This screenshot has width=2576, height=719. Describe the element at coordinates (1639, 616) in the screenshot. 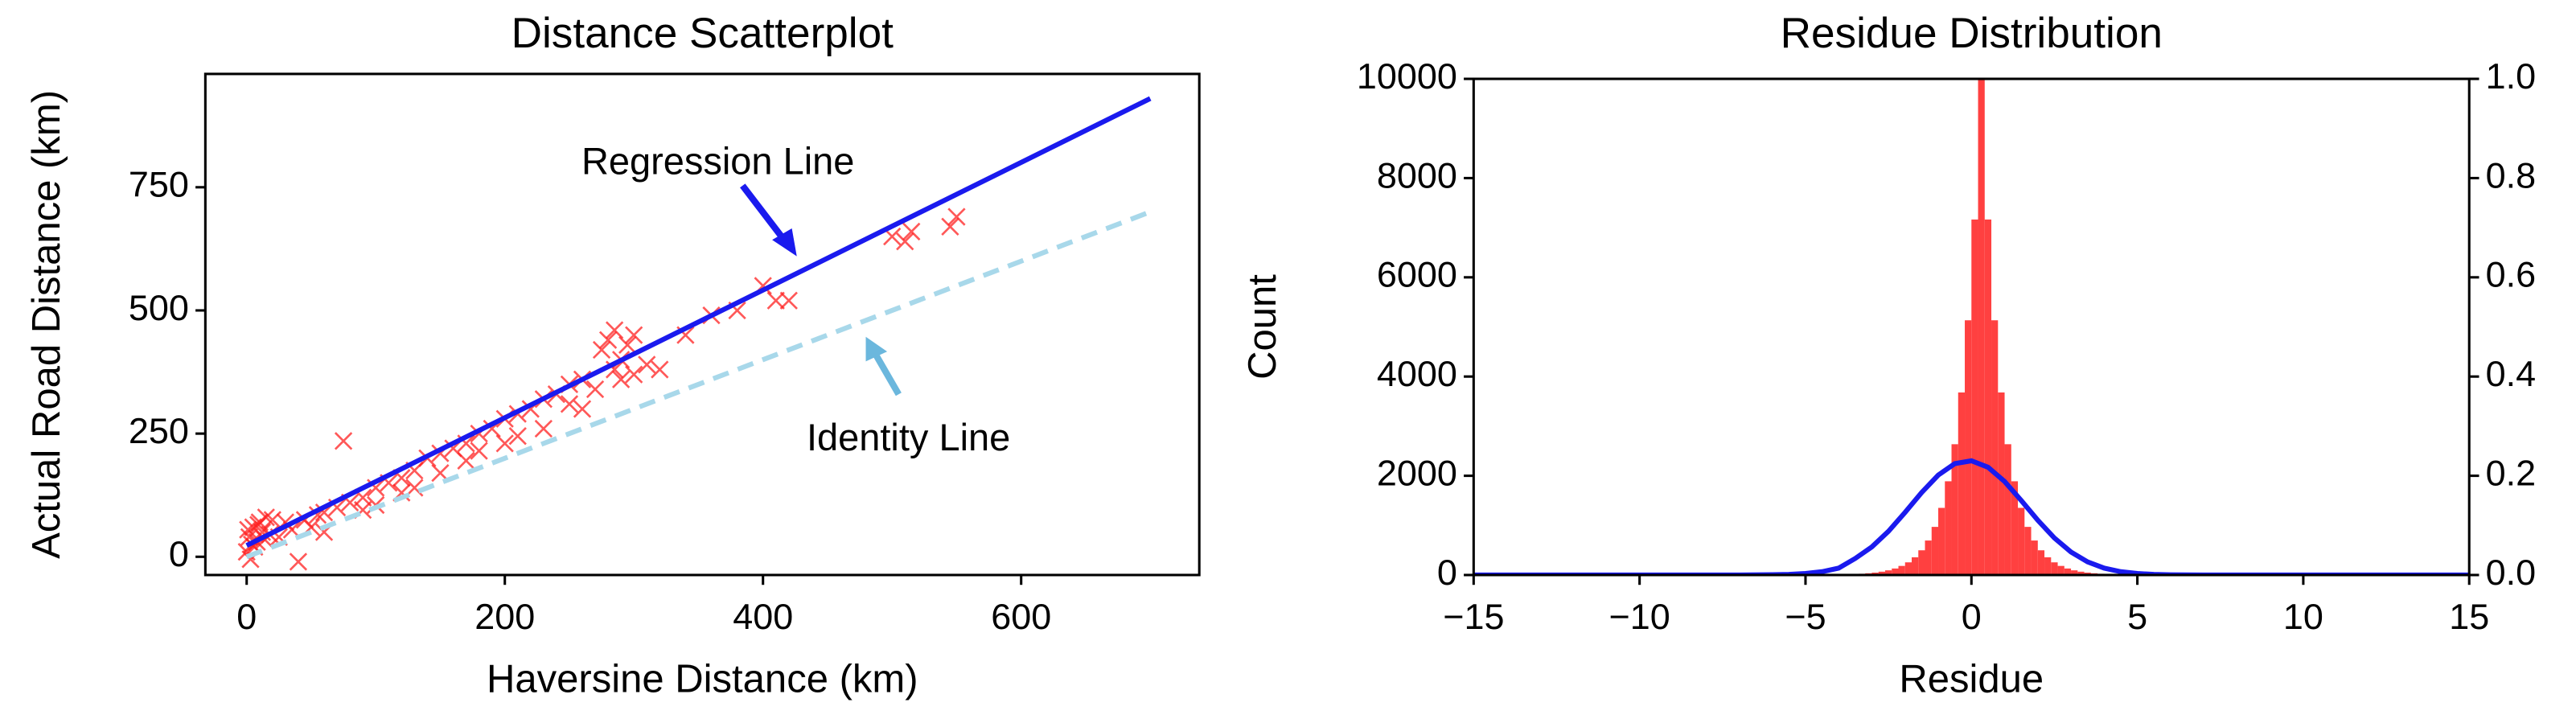

I see `x-tick-label: −10` at that location.